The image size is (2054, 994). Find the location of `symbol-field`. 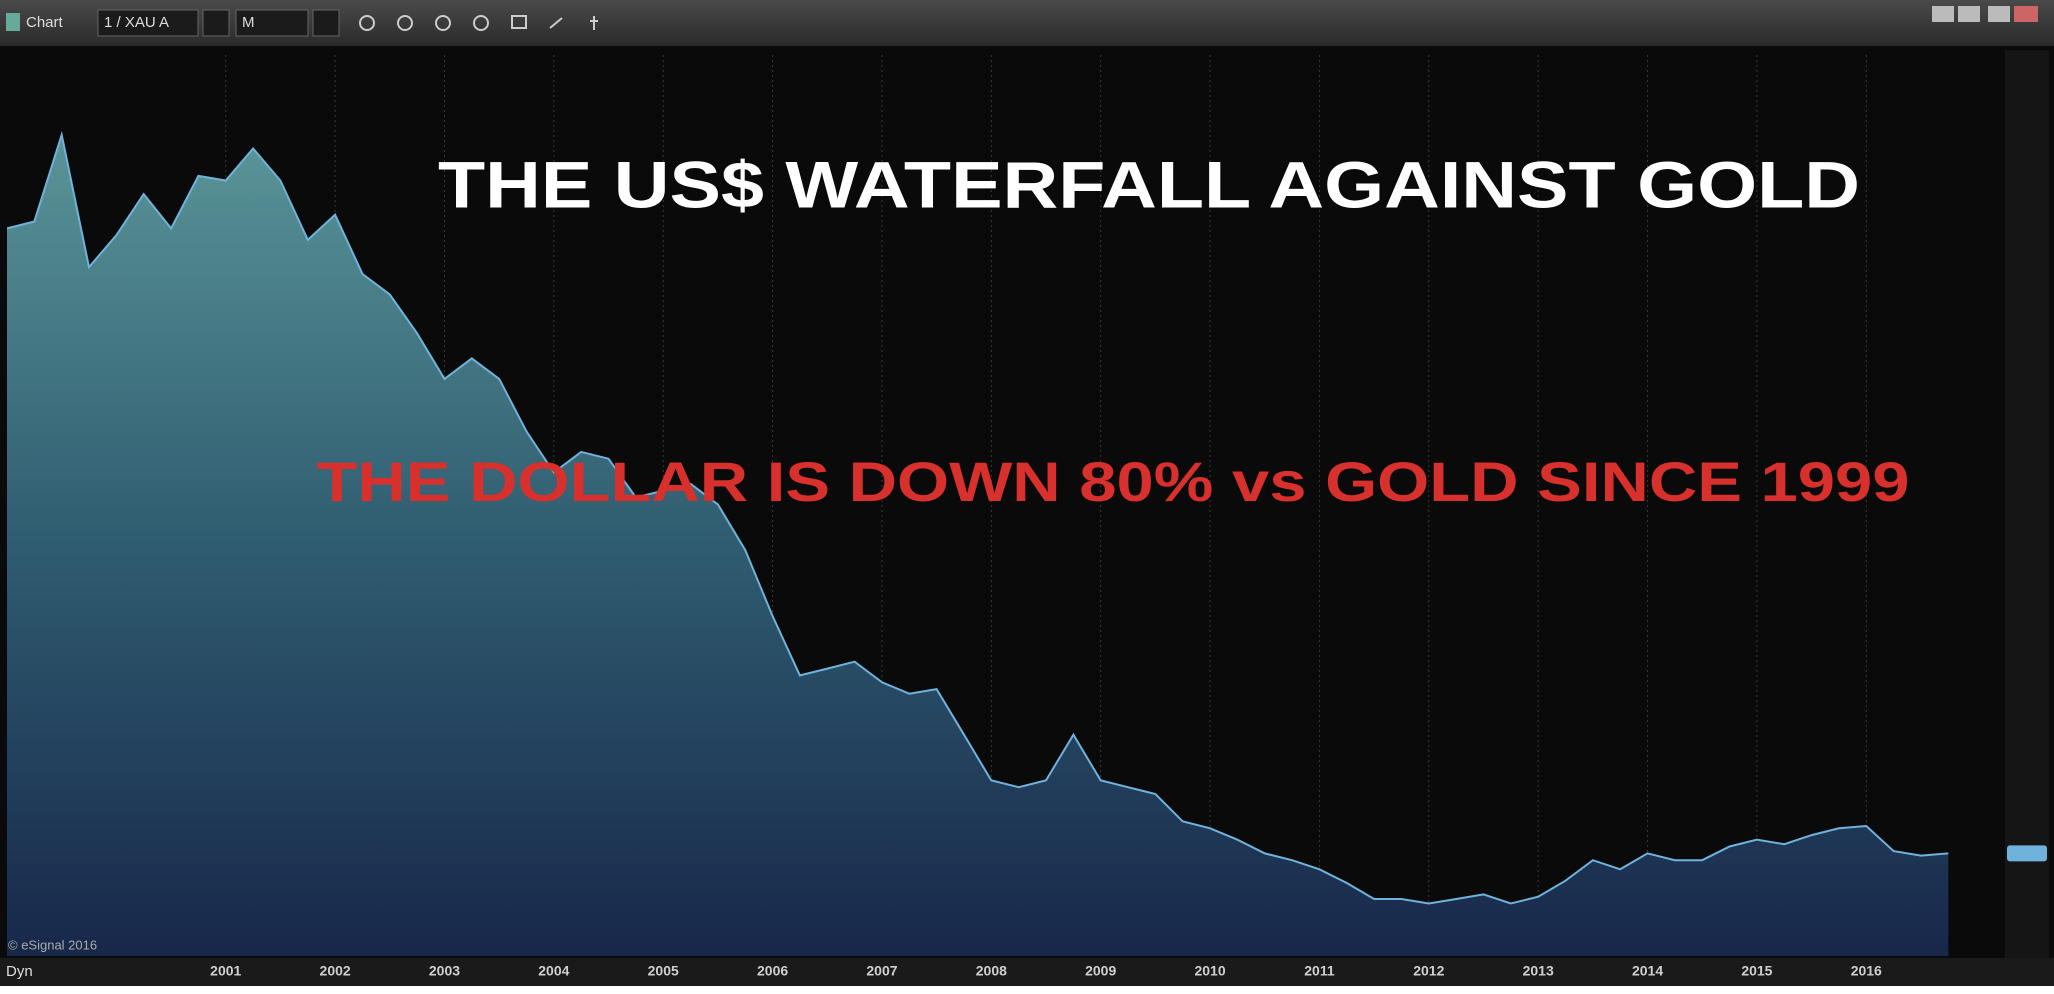

symbol-field is located at coordinates (148, 23).